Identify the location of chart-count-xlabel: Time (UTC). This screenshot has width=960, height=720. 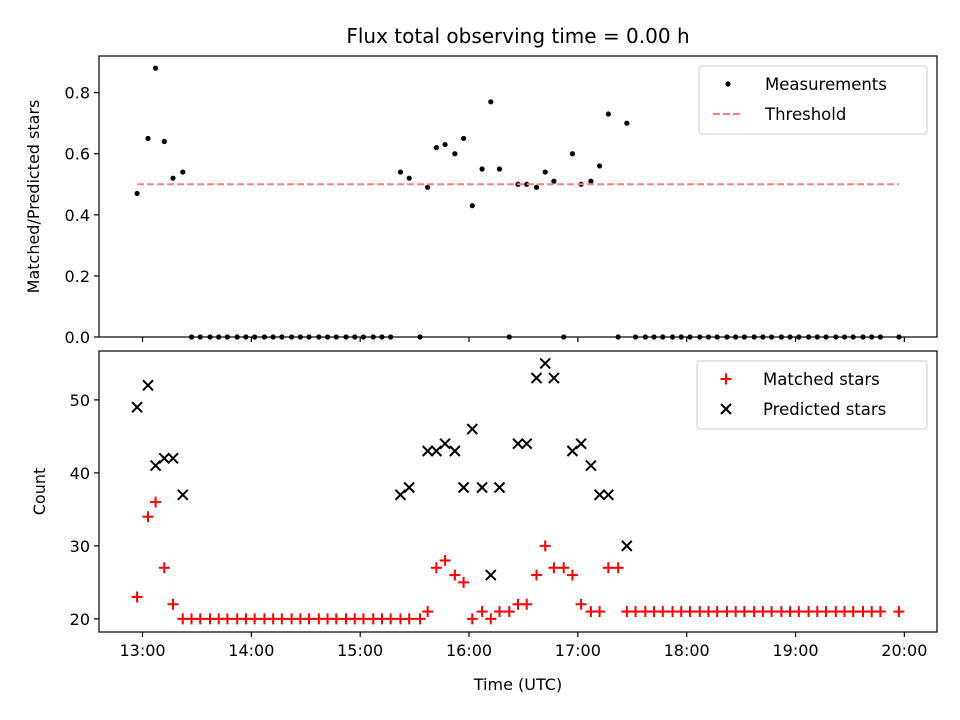
(517, 684).